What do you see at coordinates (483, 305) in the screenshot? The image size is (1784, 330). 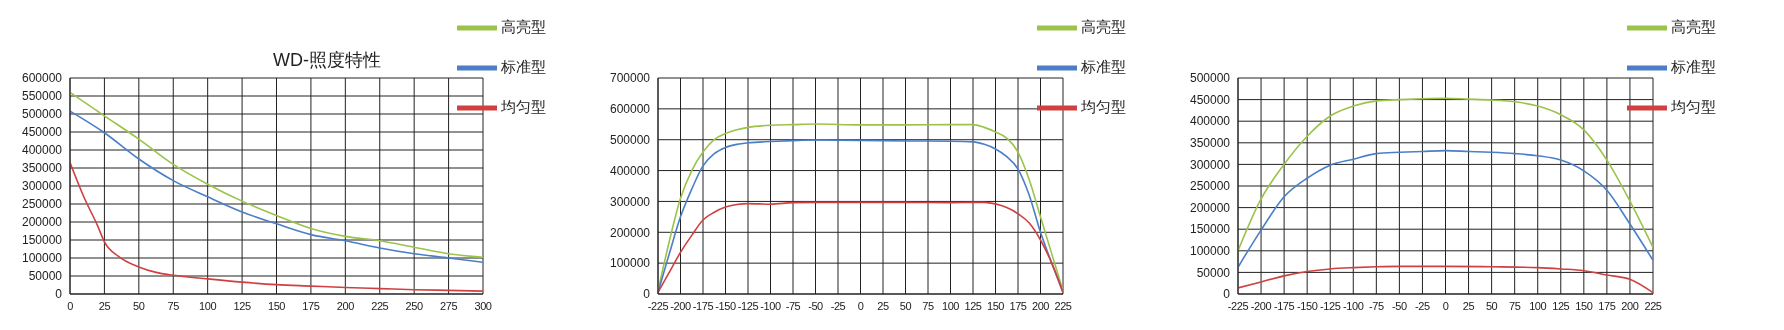 I see `x-tick-label: 300` at bounding box center [483, 305].